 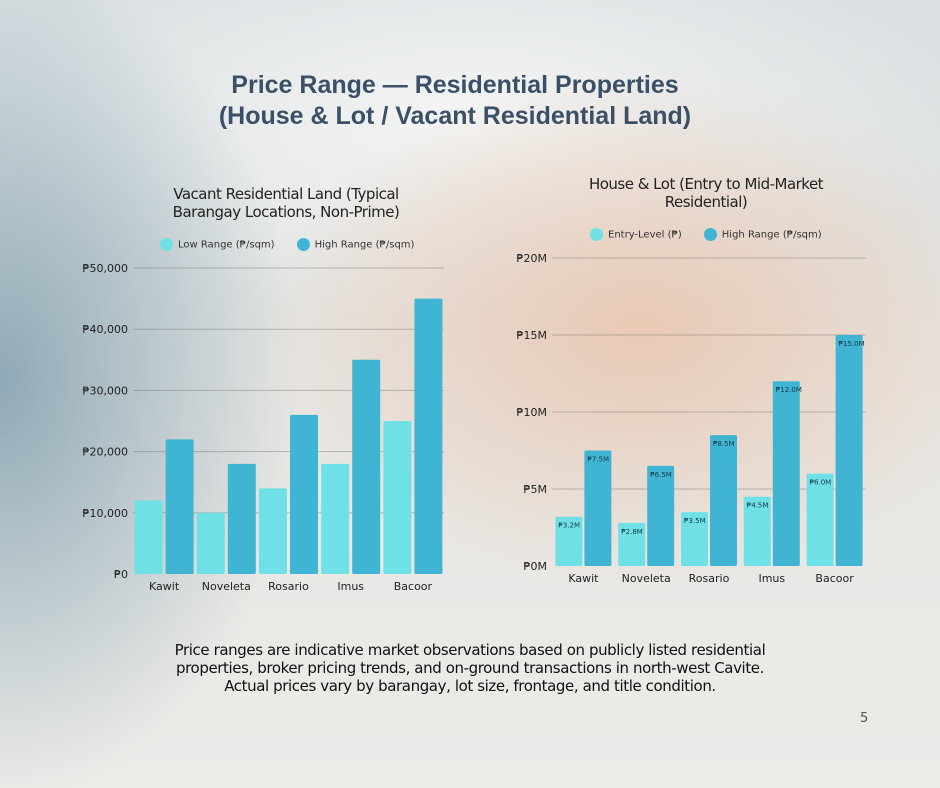 What do you see at coordinates (645, 235) in the screenshot?
I see `legend-label: Entry-Level (₱)` at bounding box center [645, 235].